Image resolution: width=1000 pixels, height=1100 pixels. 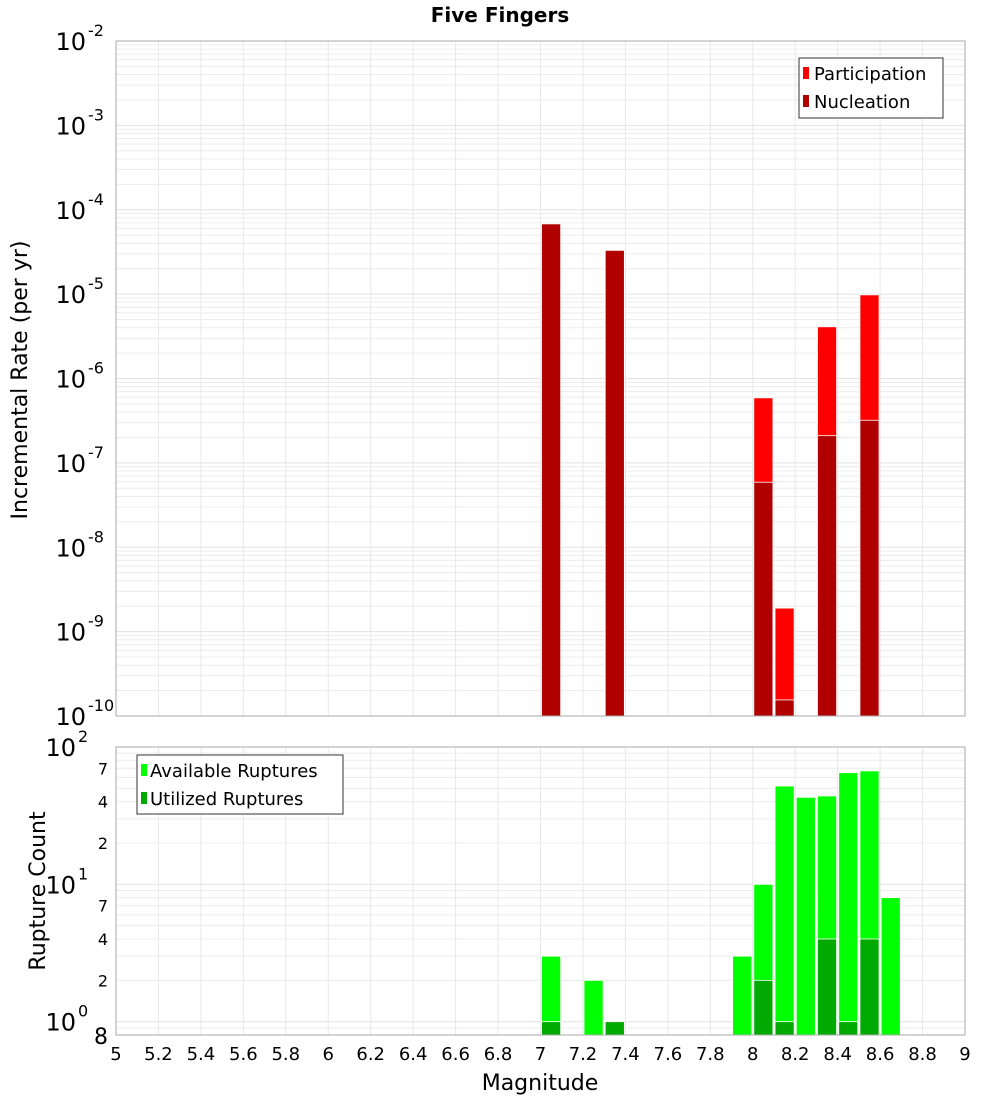 I want to click on top-y-tick-exponent: -8, so click(x=96, y=536).